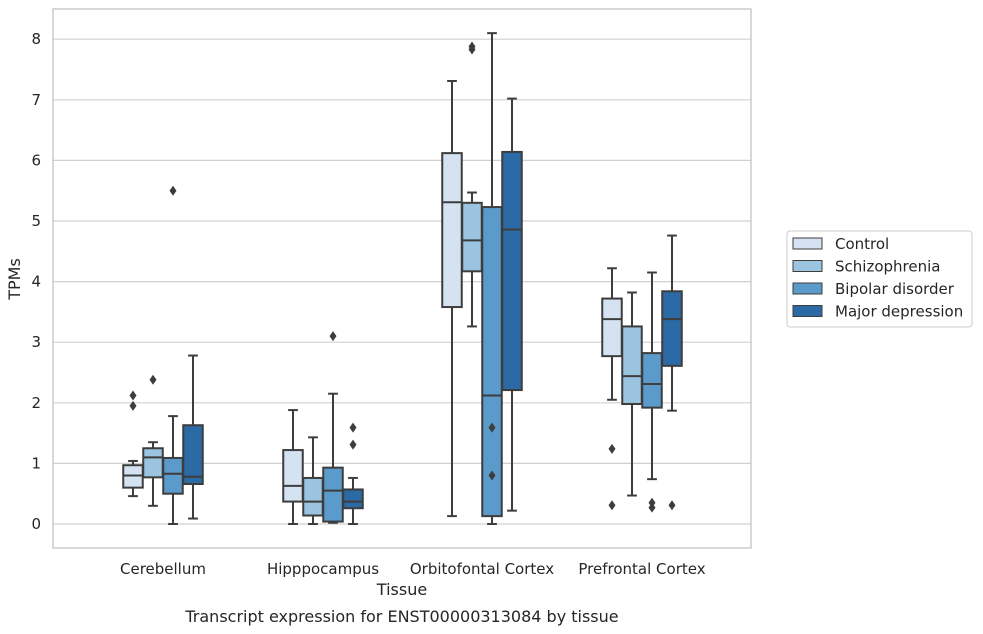 This screenshot has height=634, width=983. What do you see at coordinates (36, 342) in the screenshot?
I see `y-tick-label: 3` at bounding box center [36, 342].